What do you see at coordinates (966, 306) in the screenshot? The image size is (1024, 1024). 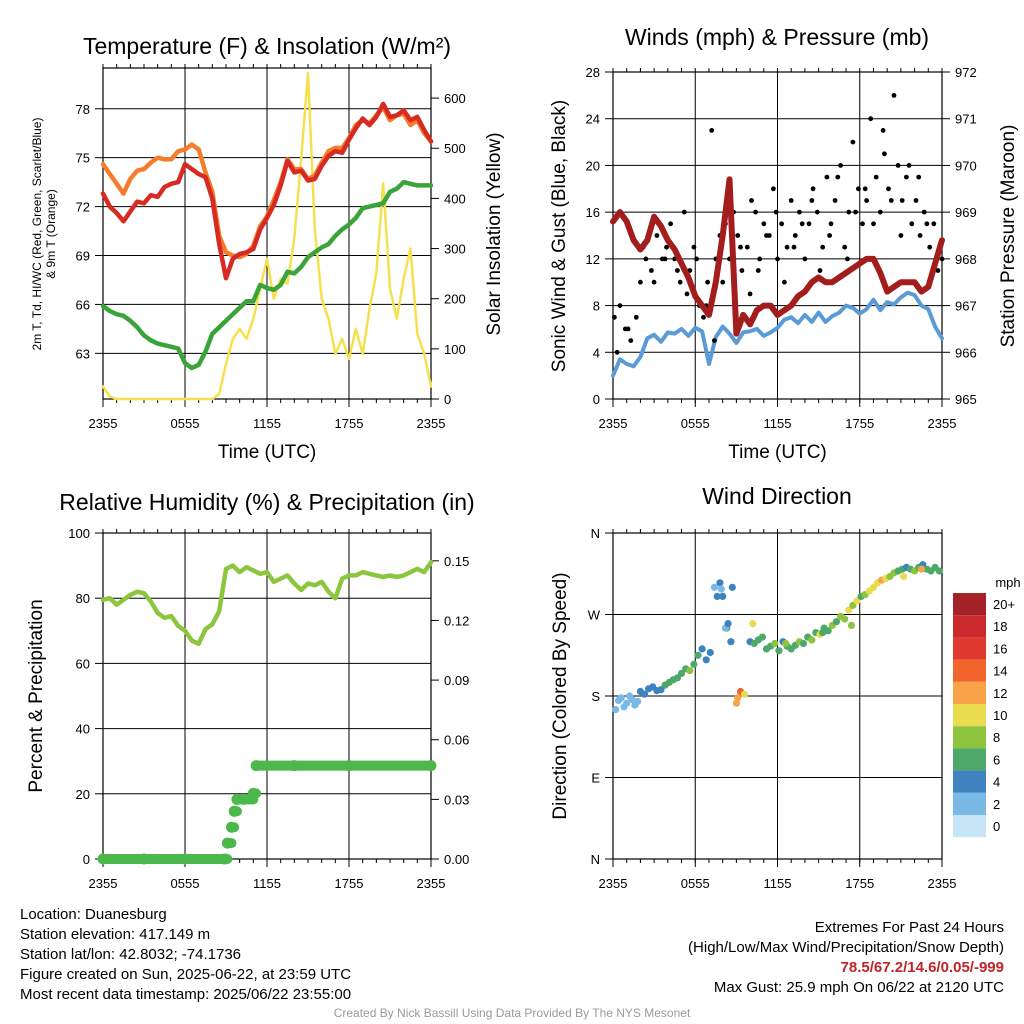 I see `y2-tick-label: 967` at bounding box center [966, 306].